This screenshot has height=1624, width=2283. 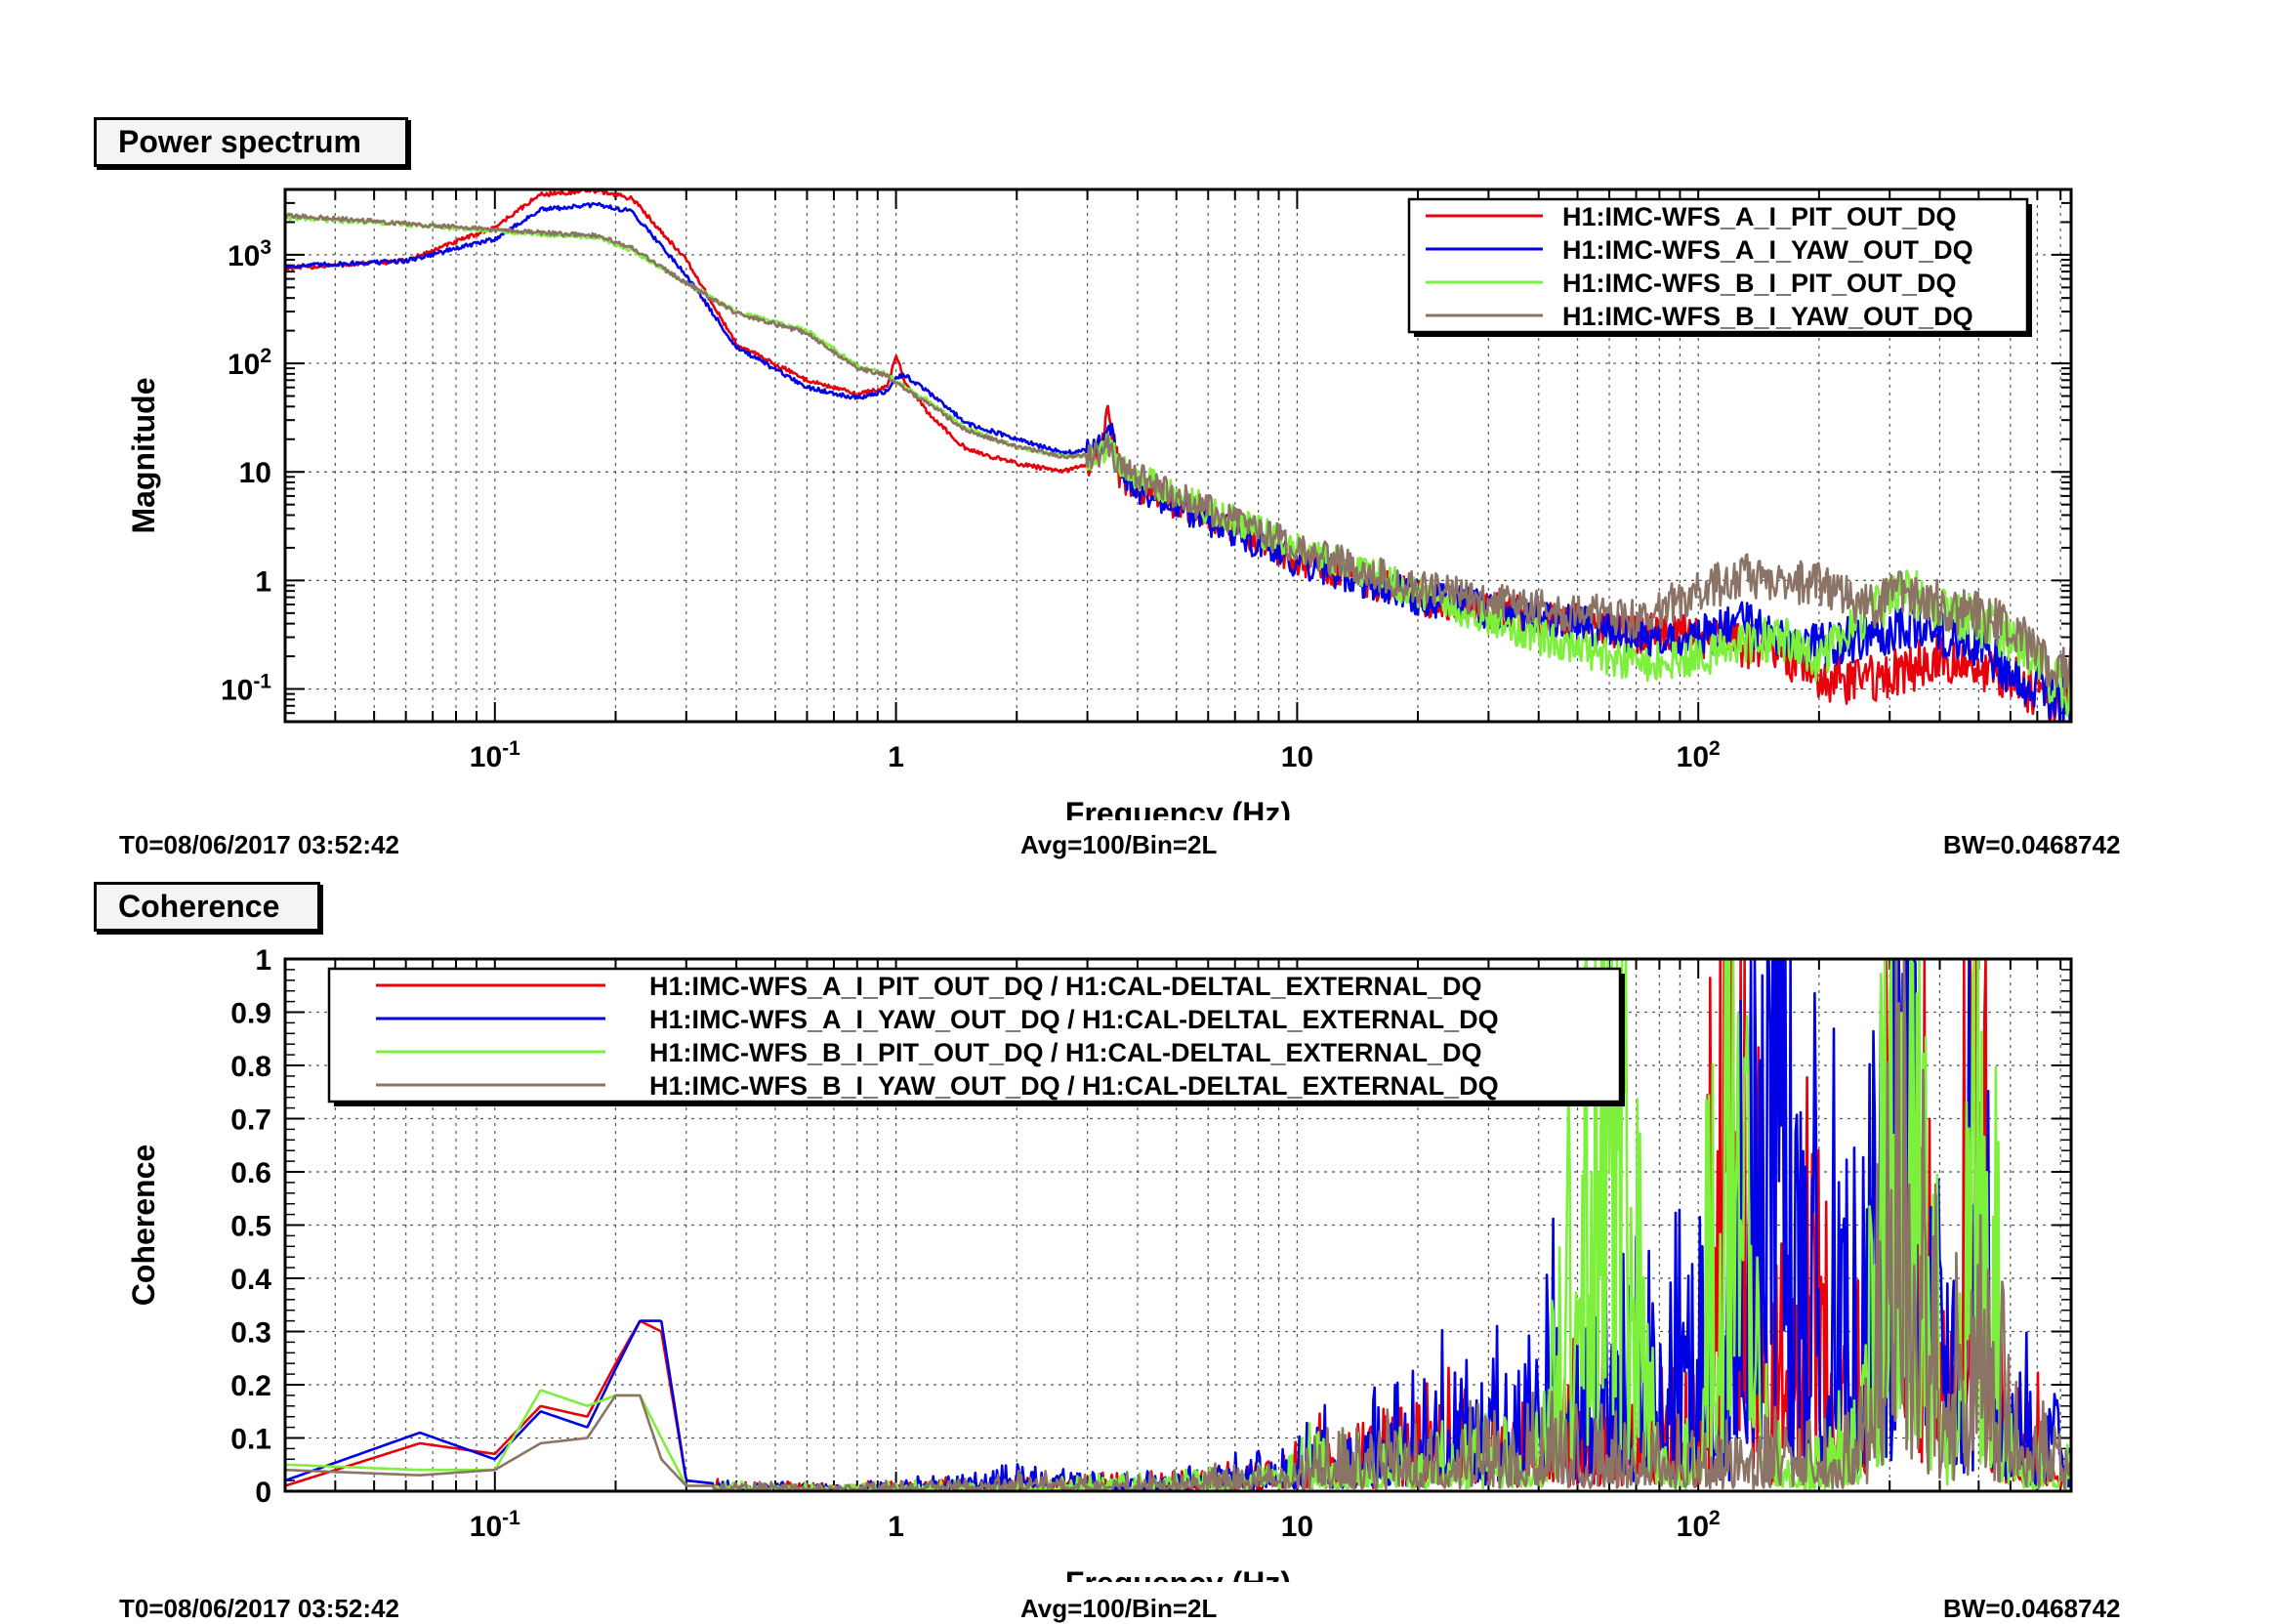 I want to click on y-tick-label: 0.2, so click(x=250, y=1386).